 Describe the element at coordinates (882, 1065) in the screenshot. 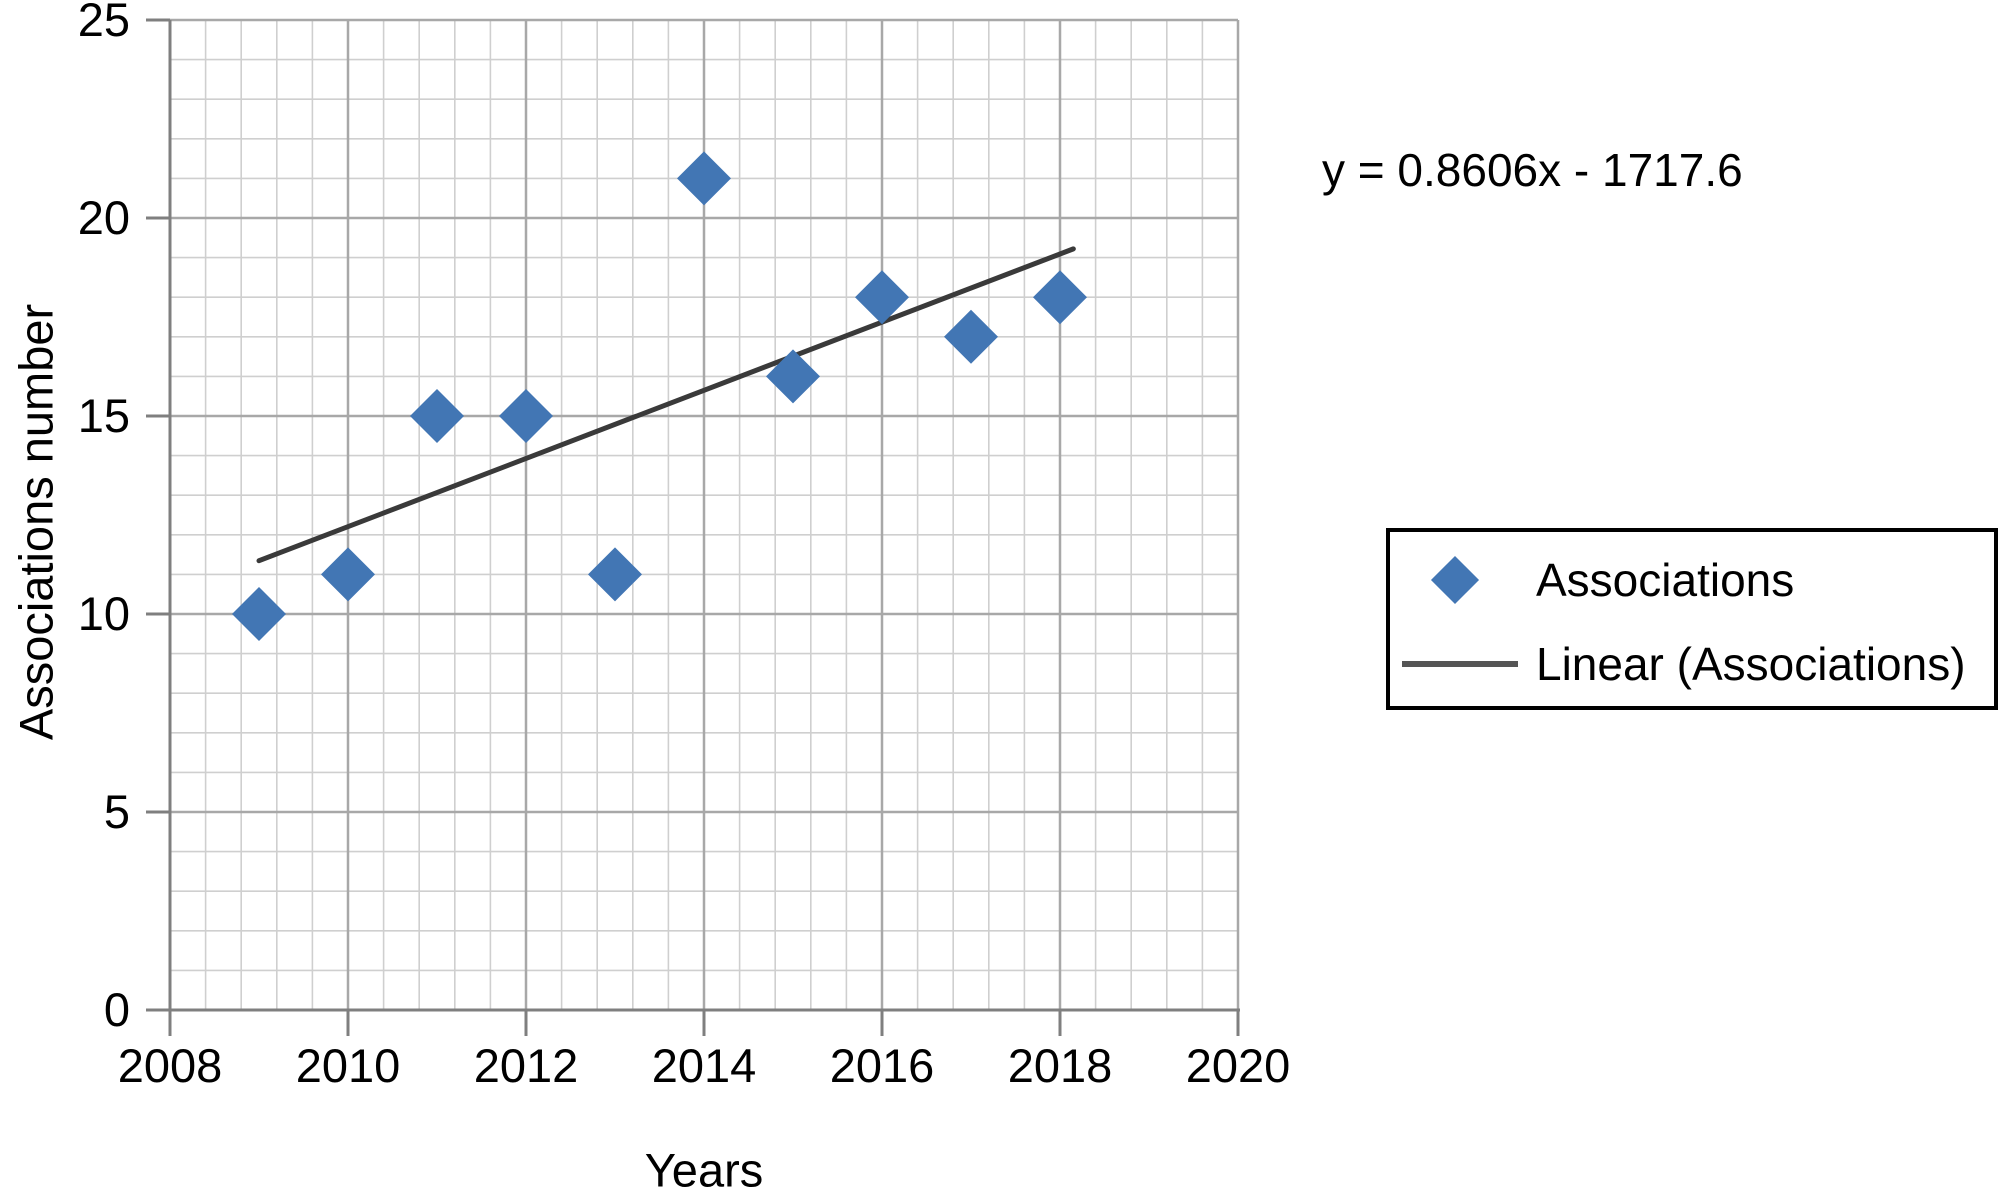

I see `x-tick-label: 2016` at that location.